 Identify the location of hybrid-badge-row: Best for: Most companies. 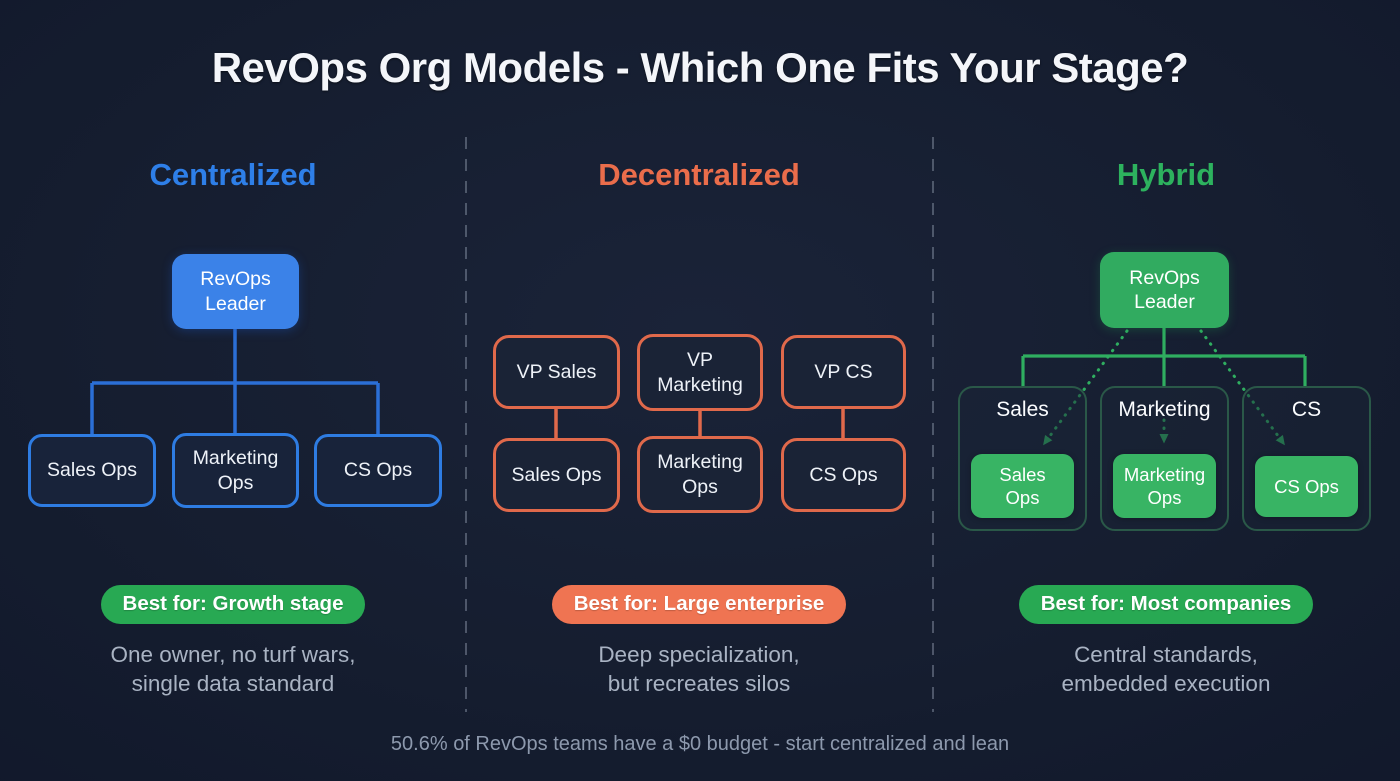
(1166, 604).